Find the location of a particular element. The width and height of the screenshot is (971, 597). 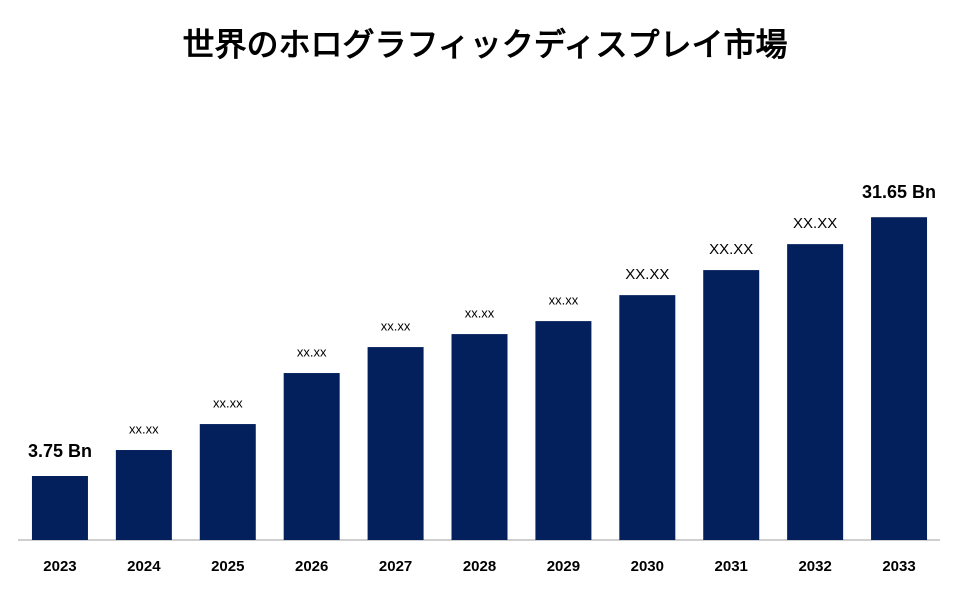

data-label: 31.65 Bn is located at coordinates (899, 192).